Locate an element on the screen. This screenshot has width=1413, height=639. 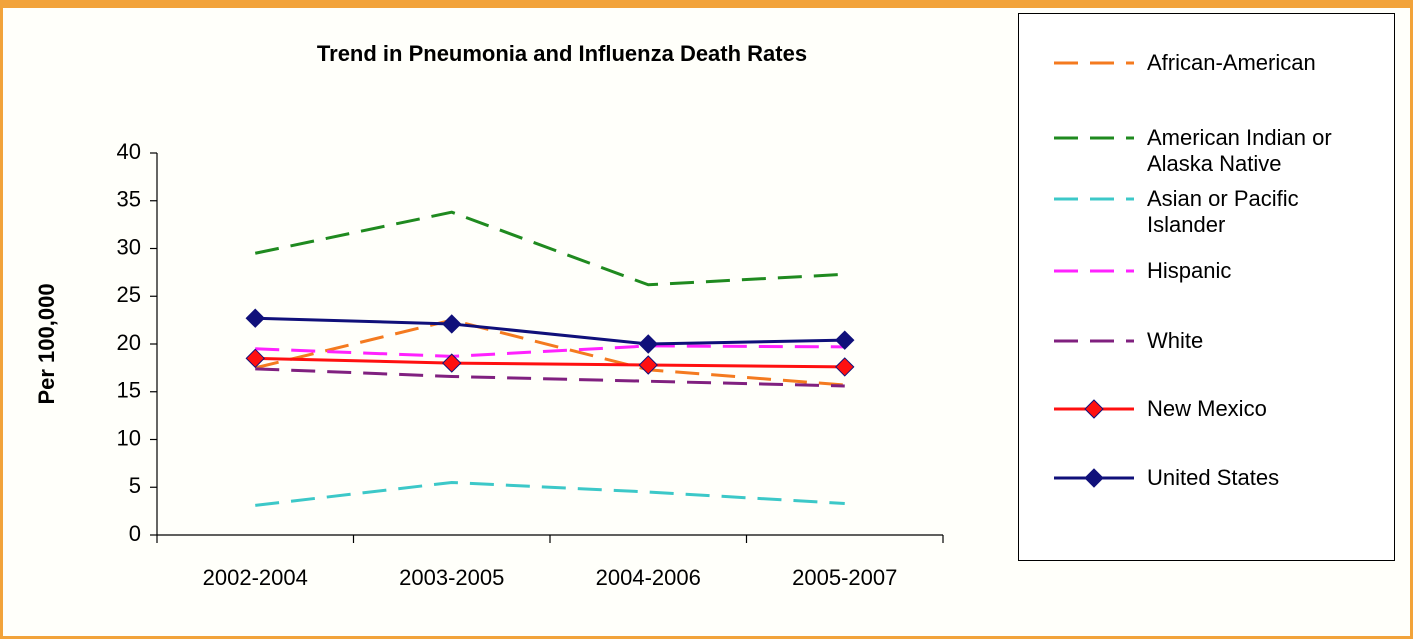
legend-item: Hispanic is located at coordinates (1206, 288).